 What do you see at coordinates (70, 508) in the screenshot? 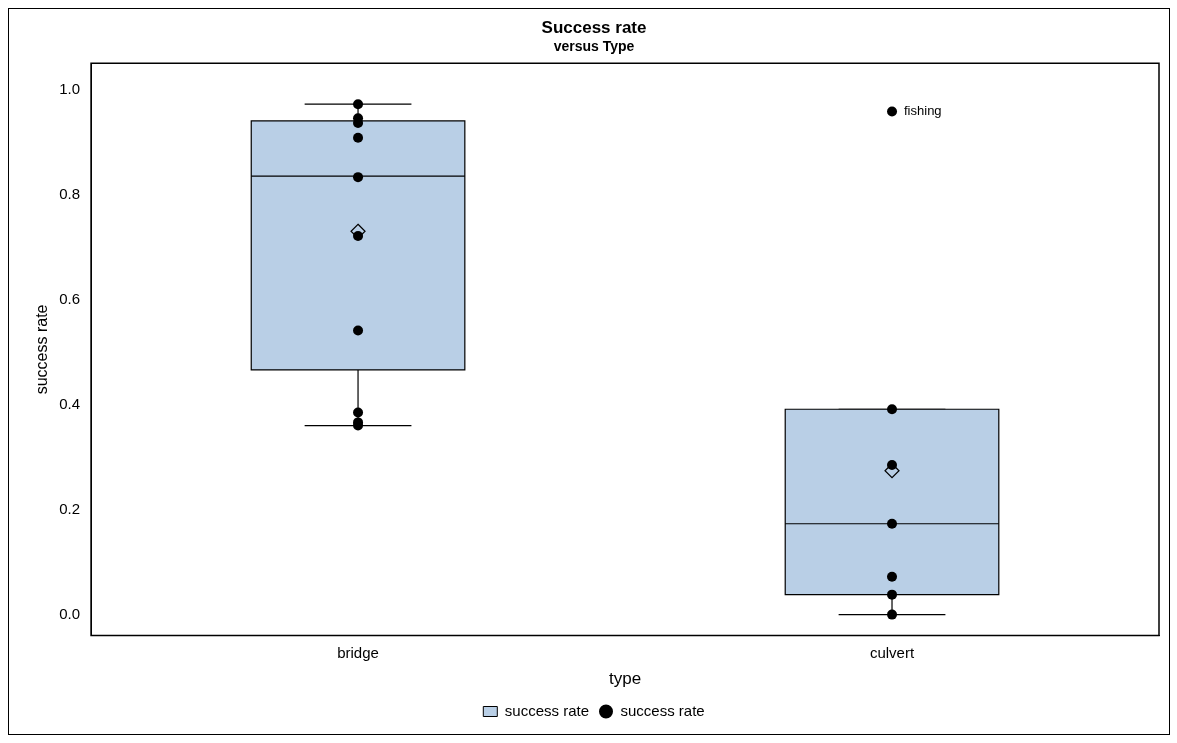
I see `y-tick-label: 0.2` at bounding box center [70, 508].